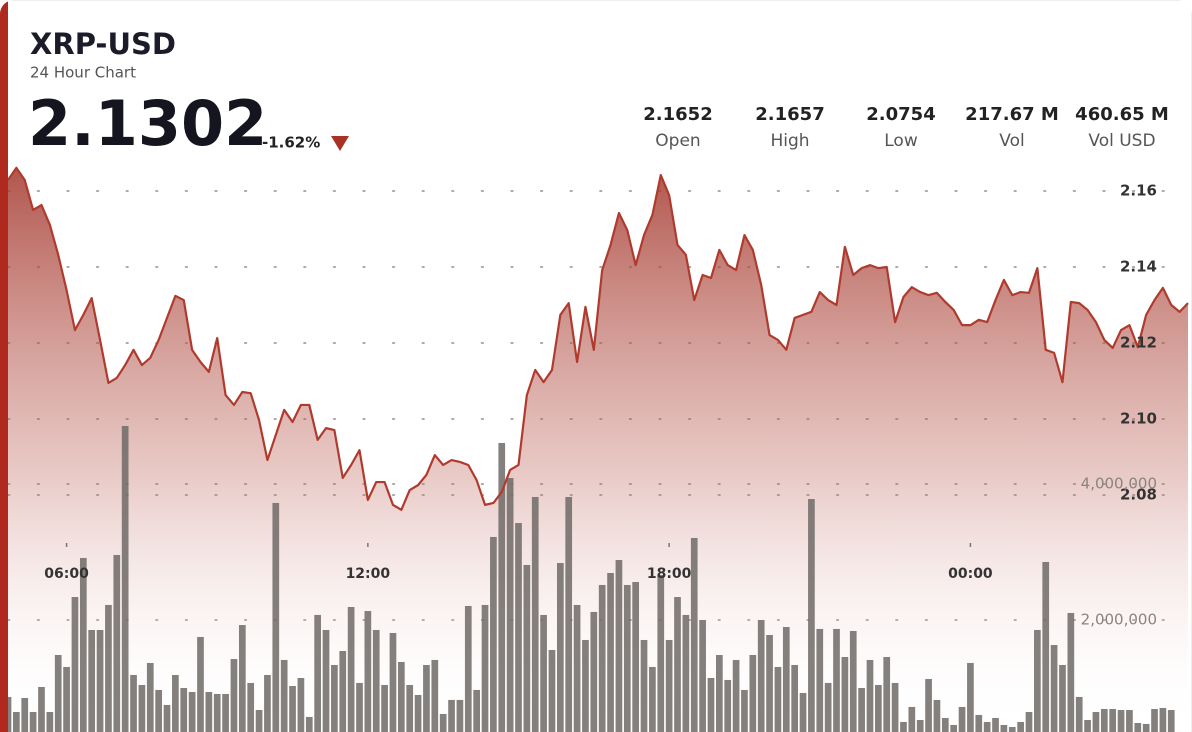 The width and height of the screenshot is (1192, 732). What do you see at coordinates (970, 574) in the screenshot?
I see `x-tick-label: 00:00` at bounding box center [970, 574].